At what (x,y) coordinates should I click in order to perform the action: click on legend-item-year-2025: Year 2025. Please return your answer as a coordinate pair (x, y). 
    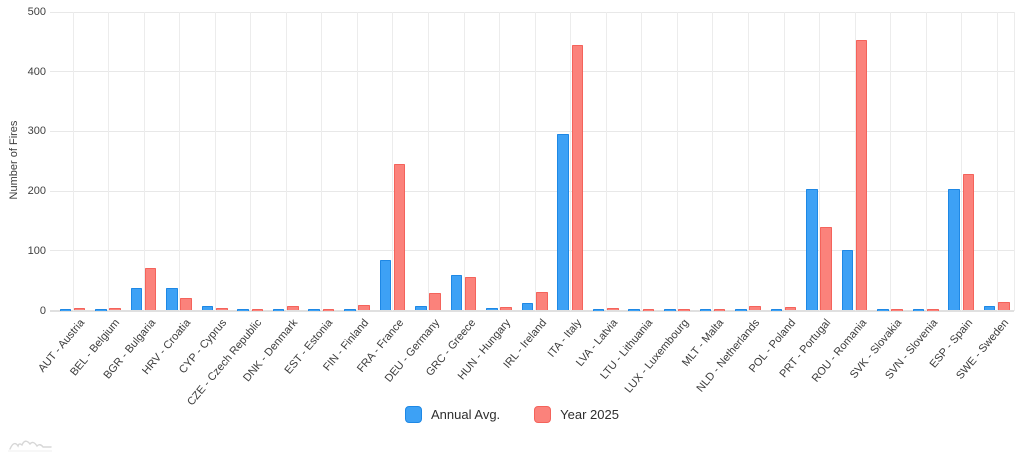
    Looking at the image, I should click on (576, 414).